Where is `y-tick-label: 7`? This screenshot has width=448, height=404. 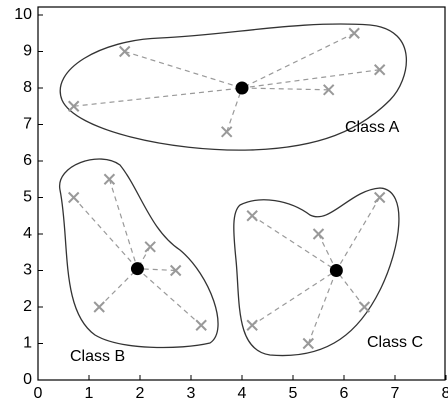
y-tick-label: 7 is located at coordinates (27, 124).